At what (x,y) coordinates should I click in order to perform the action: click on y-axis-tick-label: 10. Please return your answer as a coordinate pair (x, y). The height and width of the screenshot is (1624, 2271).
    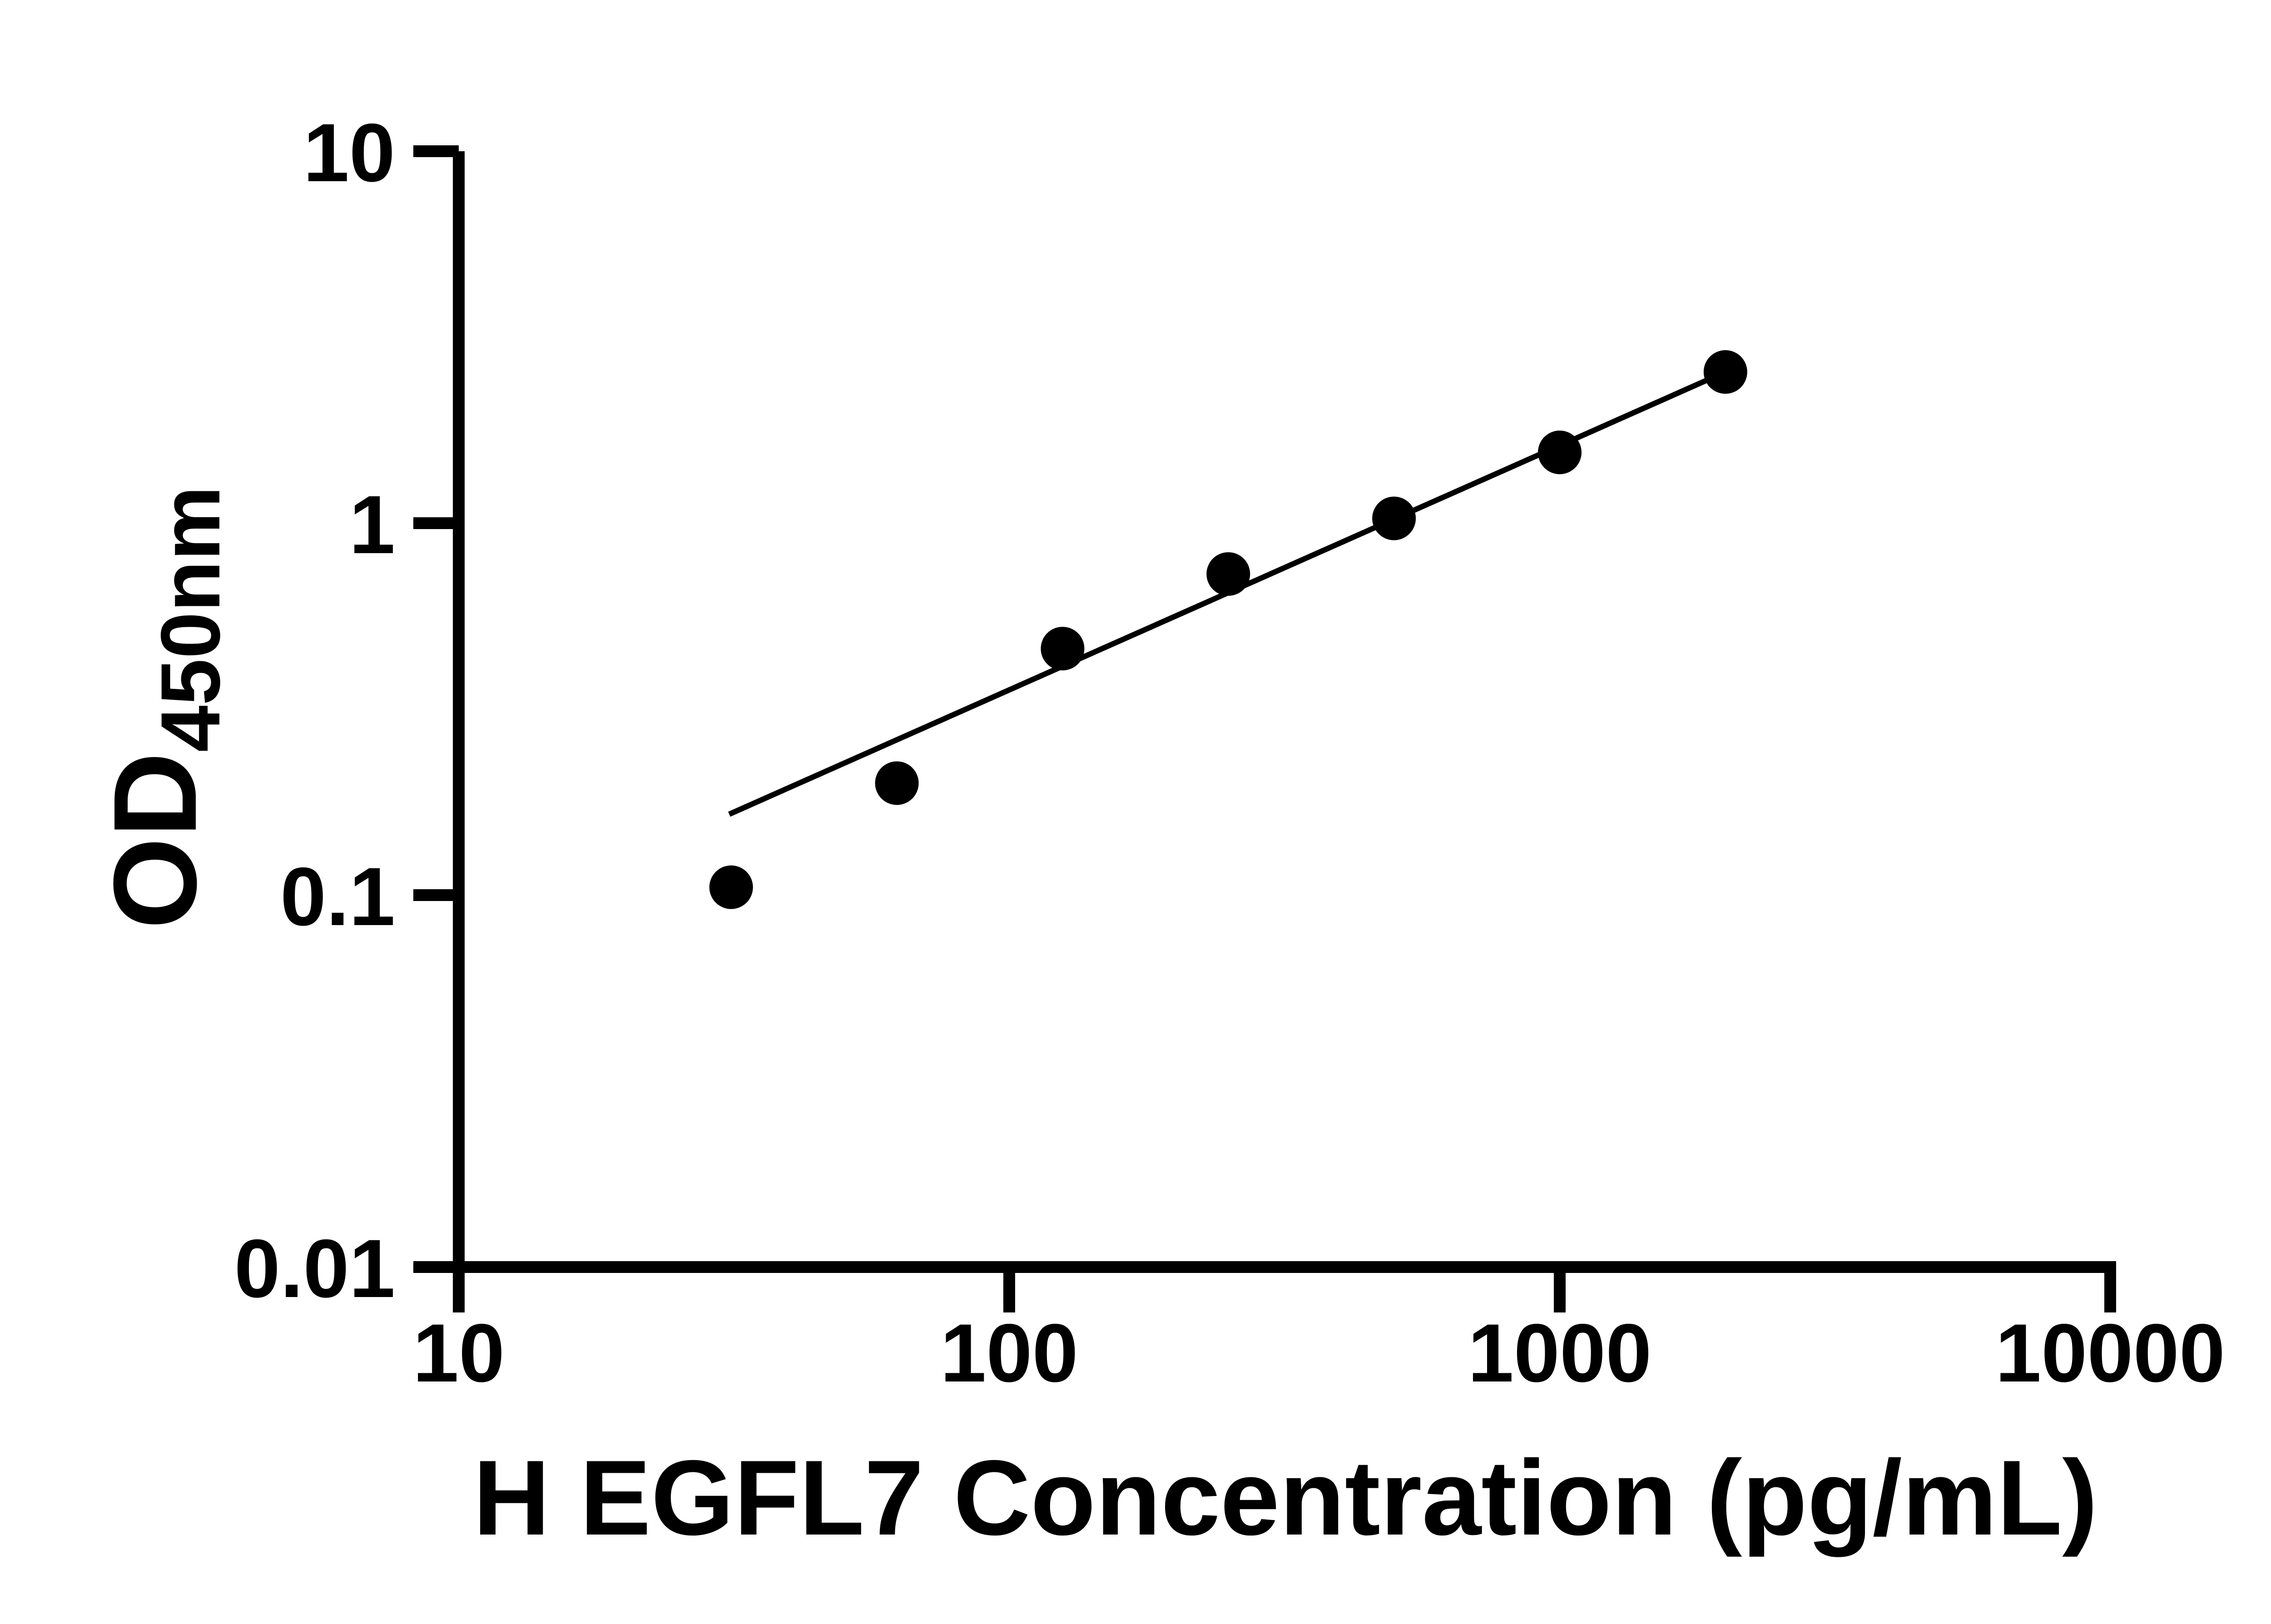
    Looking at the image, I should click on (349, 152).